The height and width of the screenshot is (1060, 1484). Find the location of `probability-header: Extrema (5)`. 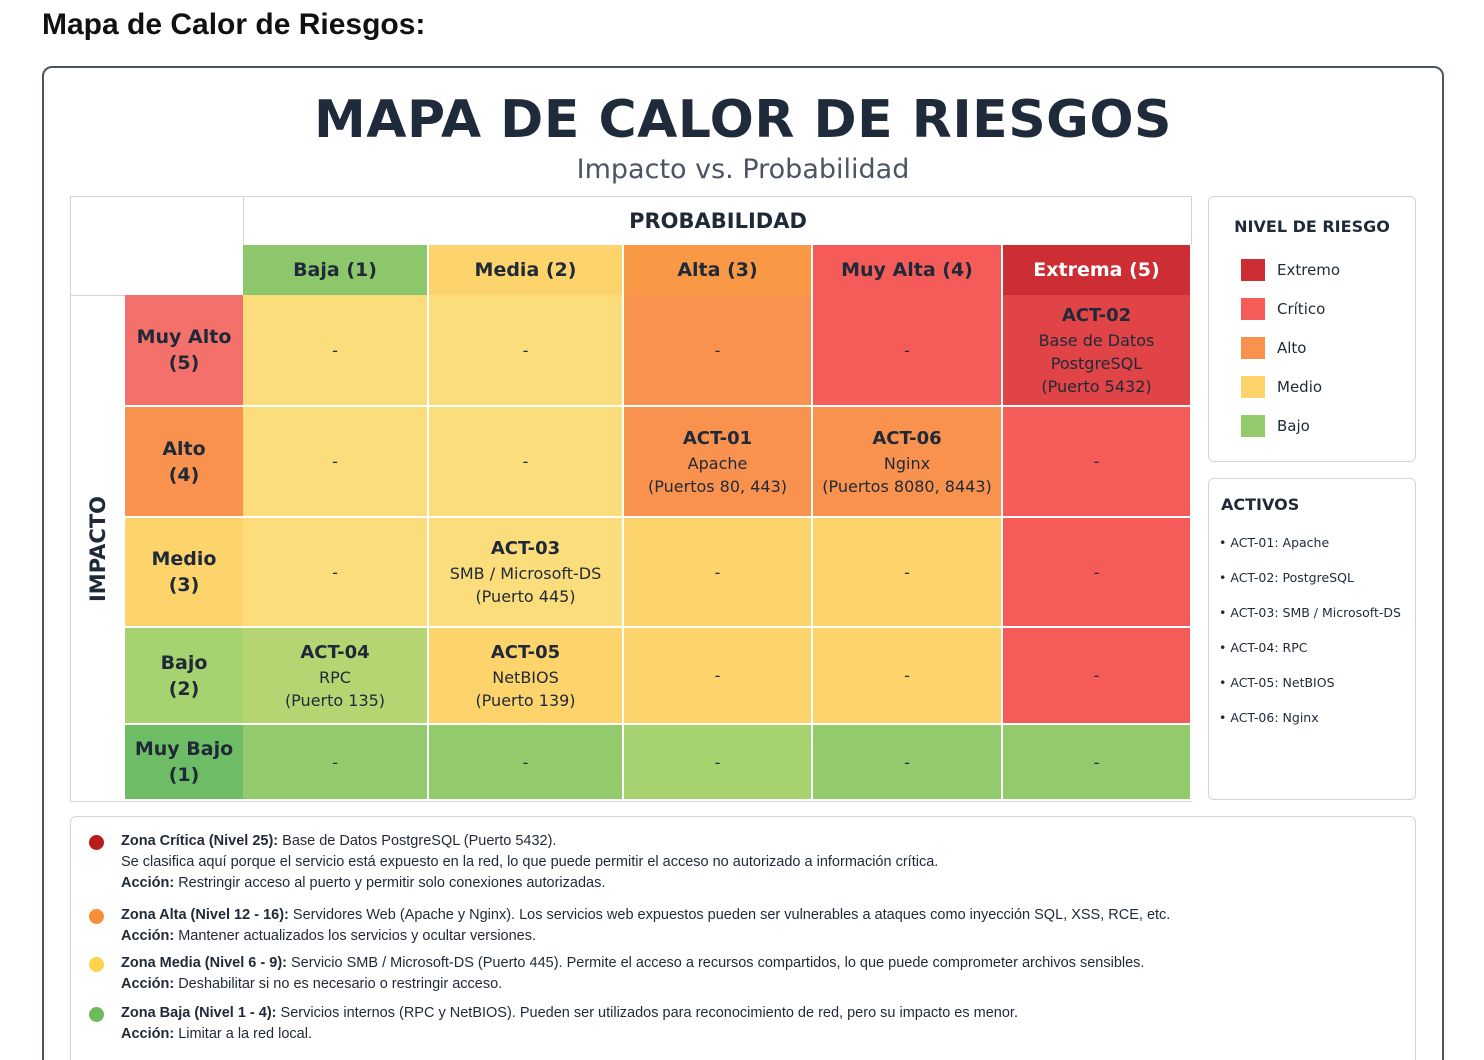

probability-header: Extrema (5) is located at coordinates (1097, 270).